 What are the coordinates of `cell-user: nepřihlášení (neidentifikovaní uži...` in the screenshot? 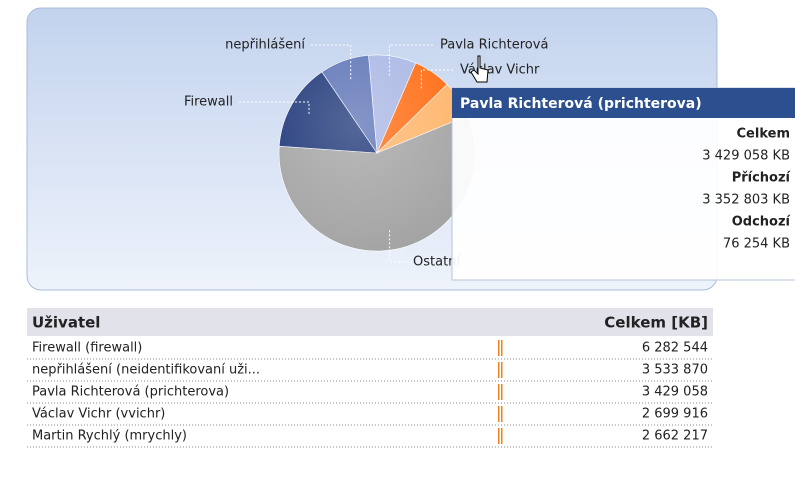 It's located at (146, 370).